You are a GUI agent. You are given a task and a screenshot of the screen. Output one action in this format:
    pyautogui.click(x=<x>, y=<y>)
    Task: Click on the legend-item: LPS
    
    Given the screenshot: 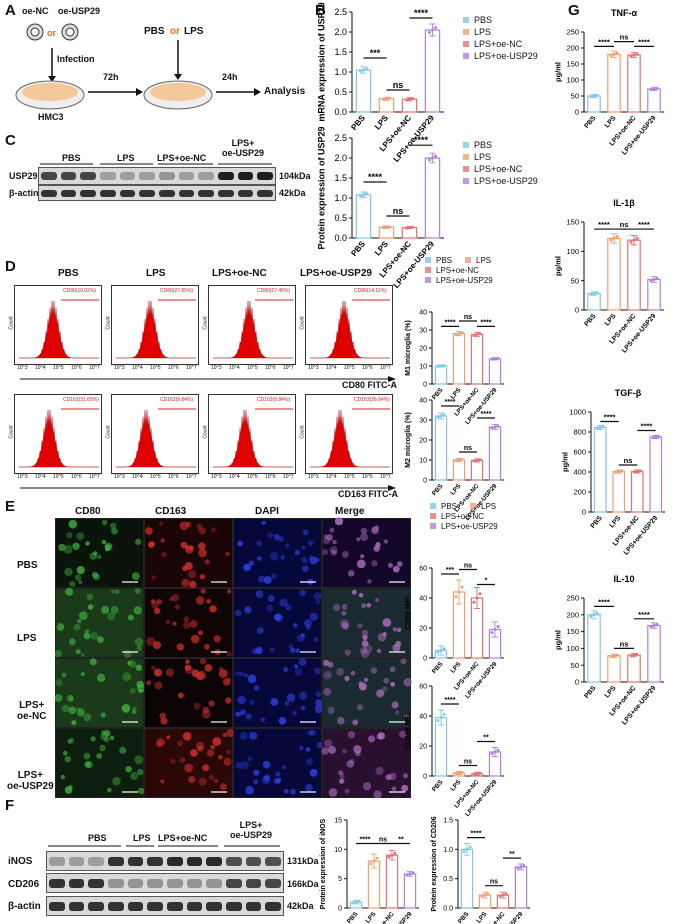 What is the action you would take?
    pyautogui.click(x=478, y=260)
    